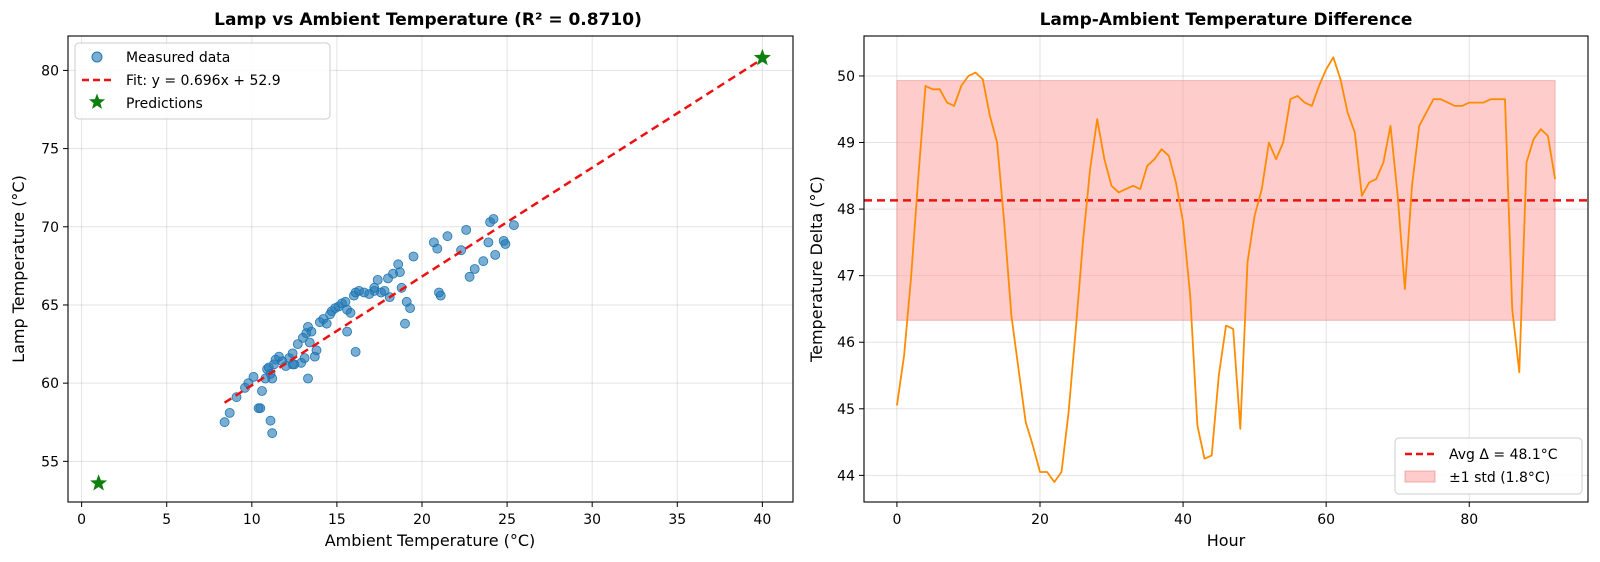  I want to click on line-chart-legend: Avg Δ = 48.1°C ±1 std (1.8°C), so click(1488, 466).